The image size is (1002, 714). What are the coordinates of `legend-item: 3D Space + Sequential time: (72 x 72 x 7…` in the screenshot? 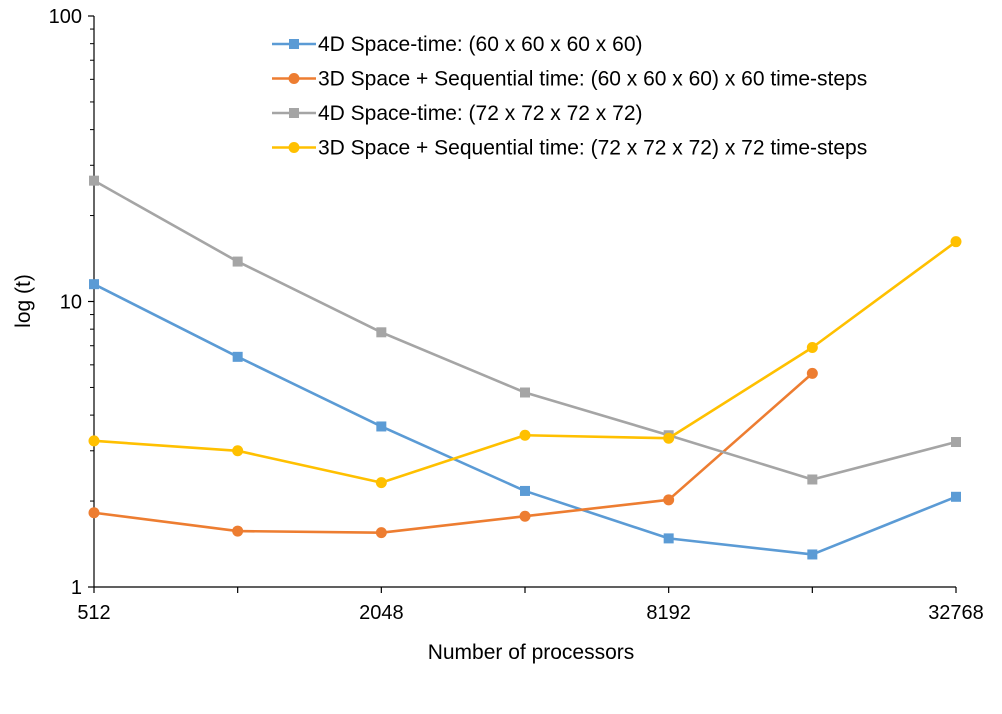 It's located at (569, 148).